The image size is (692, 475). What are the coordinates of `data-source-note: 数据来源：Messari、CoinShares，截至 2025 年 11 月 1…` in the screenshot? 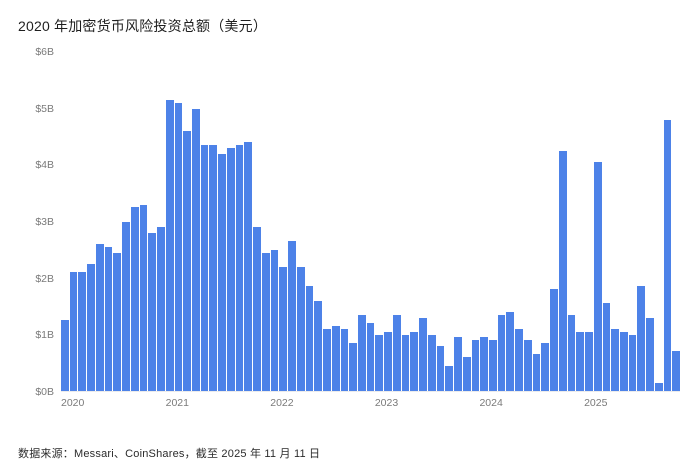 It's located at (169, 454).